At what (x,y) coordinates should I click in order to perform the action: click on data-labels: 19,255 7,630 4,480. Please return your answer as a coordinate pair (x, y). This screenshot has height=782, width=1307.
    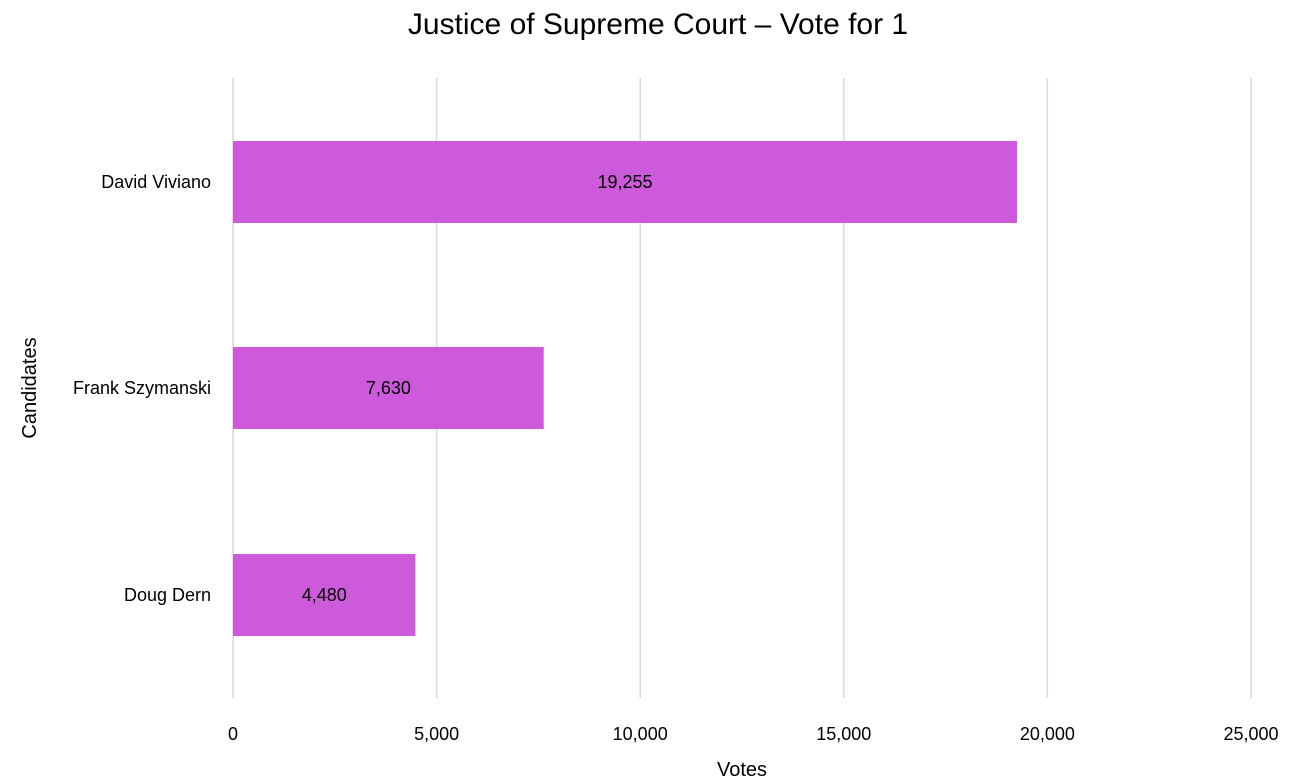
    Looking at the image, I should click on (477, 388).